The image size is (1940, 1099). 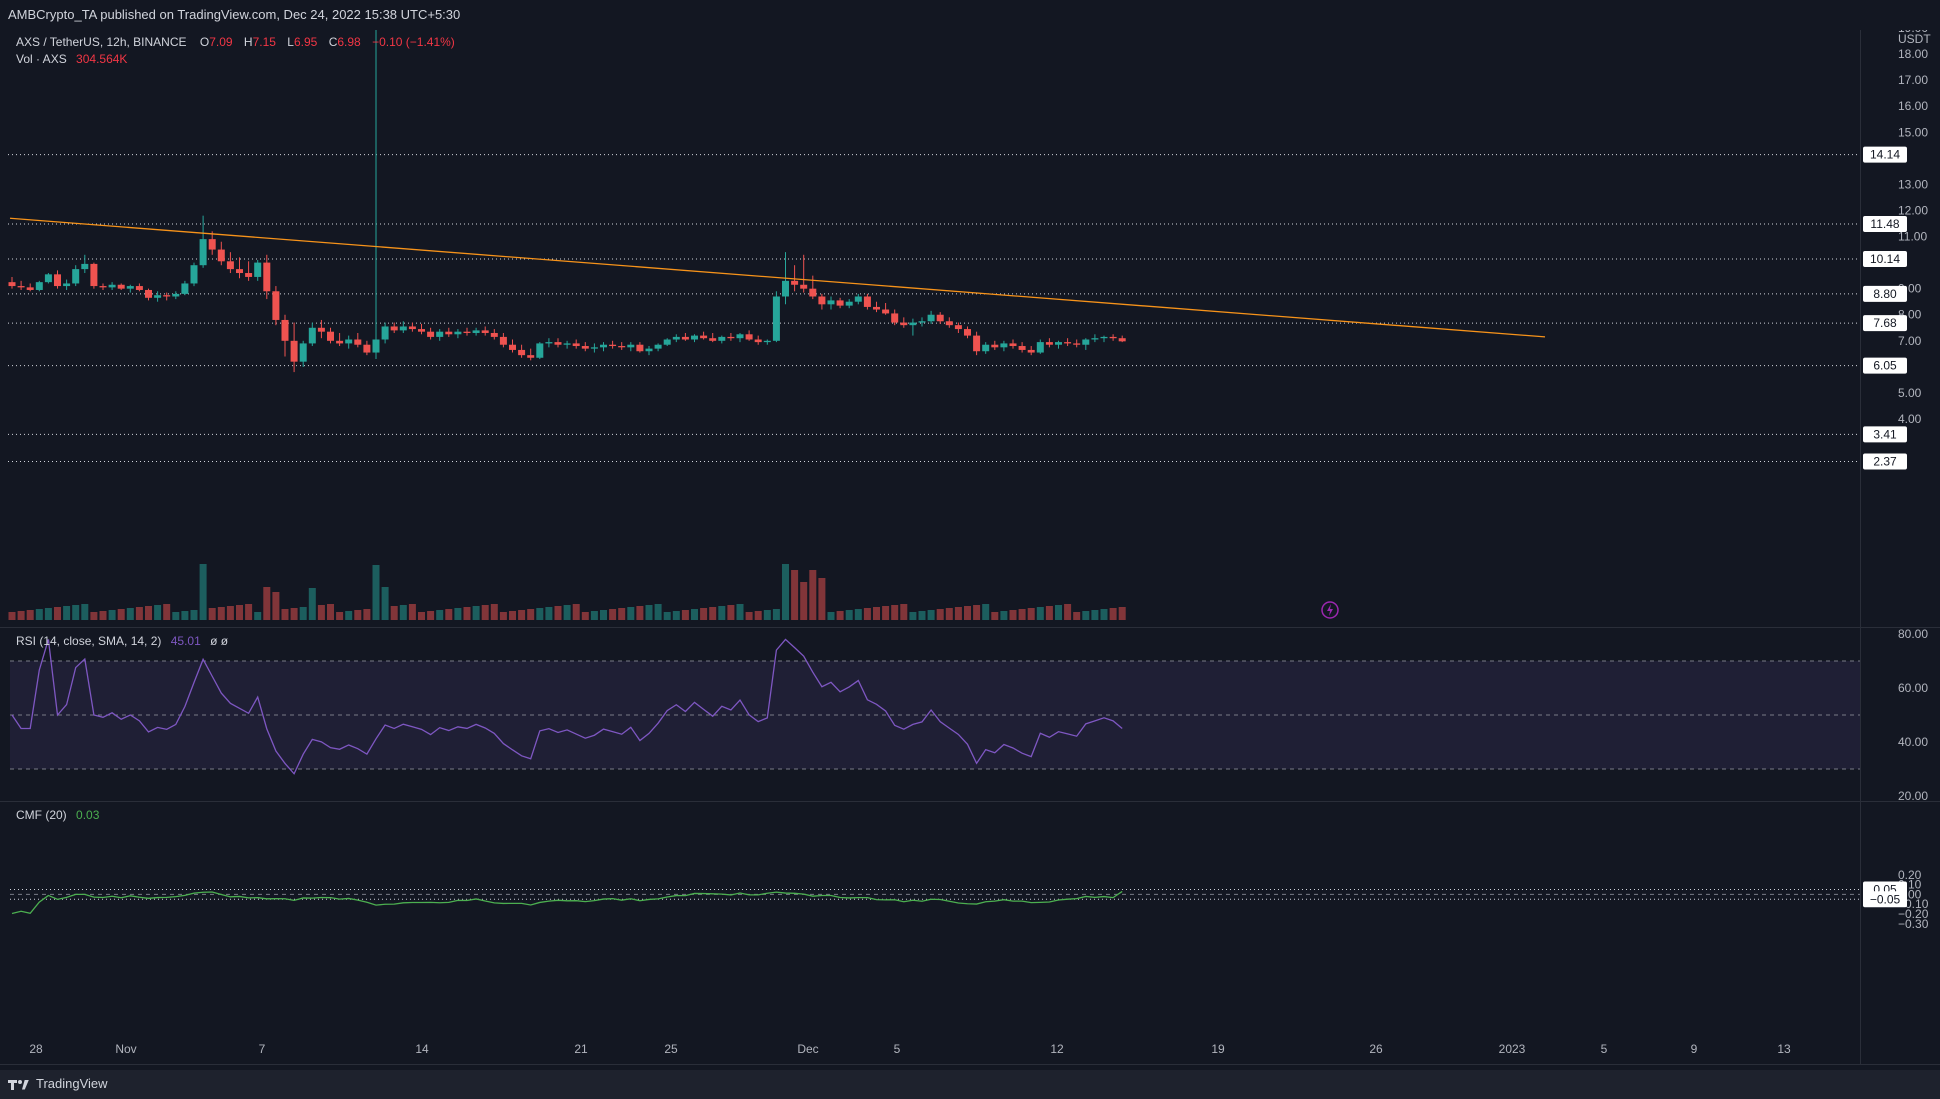 I want to click on tradingview-brand: TradingView, so click(x=58, y=1083).